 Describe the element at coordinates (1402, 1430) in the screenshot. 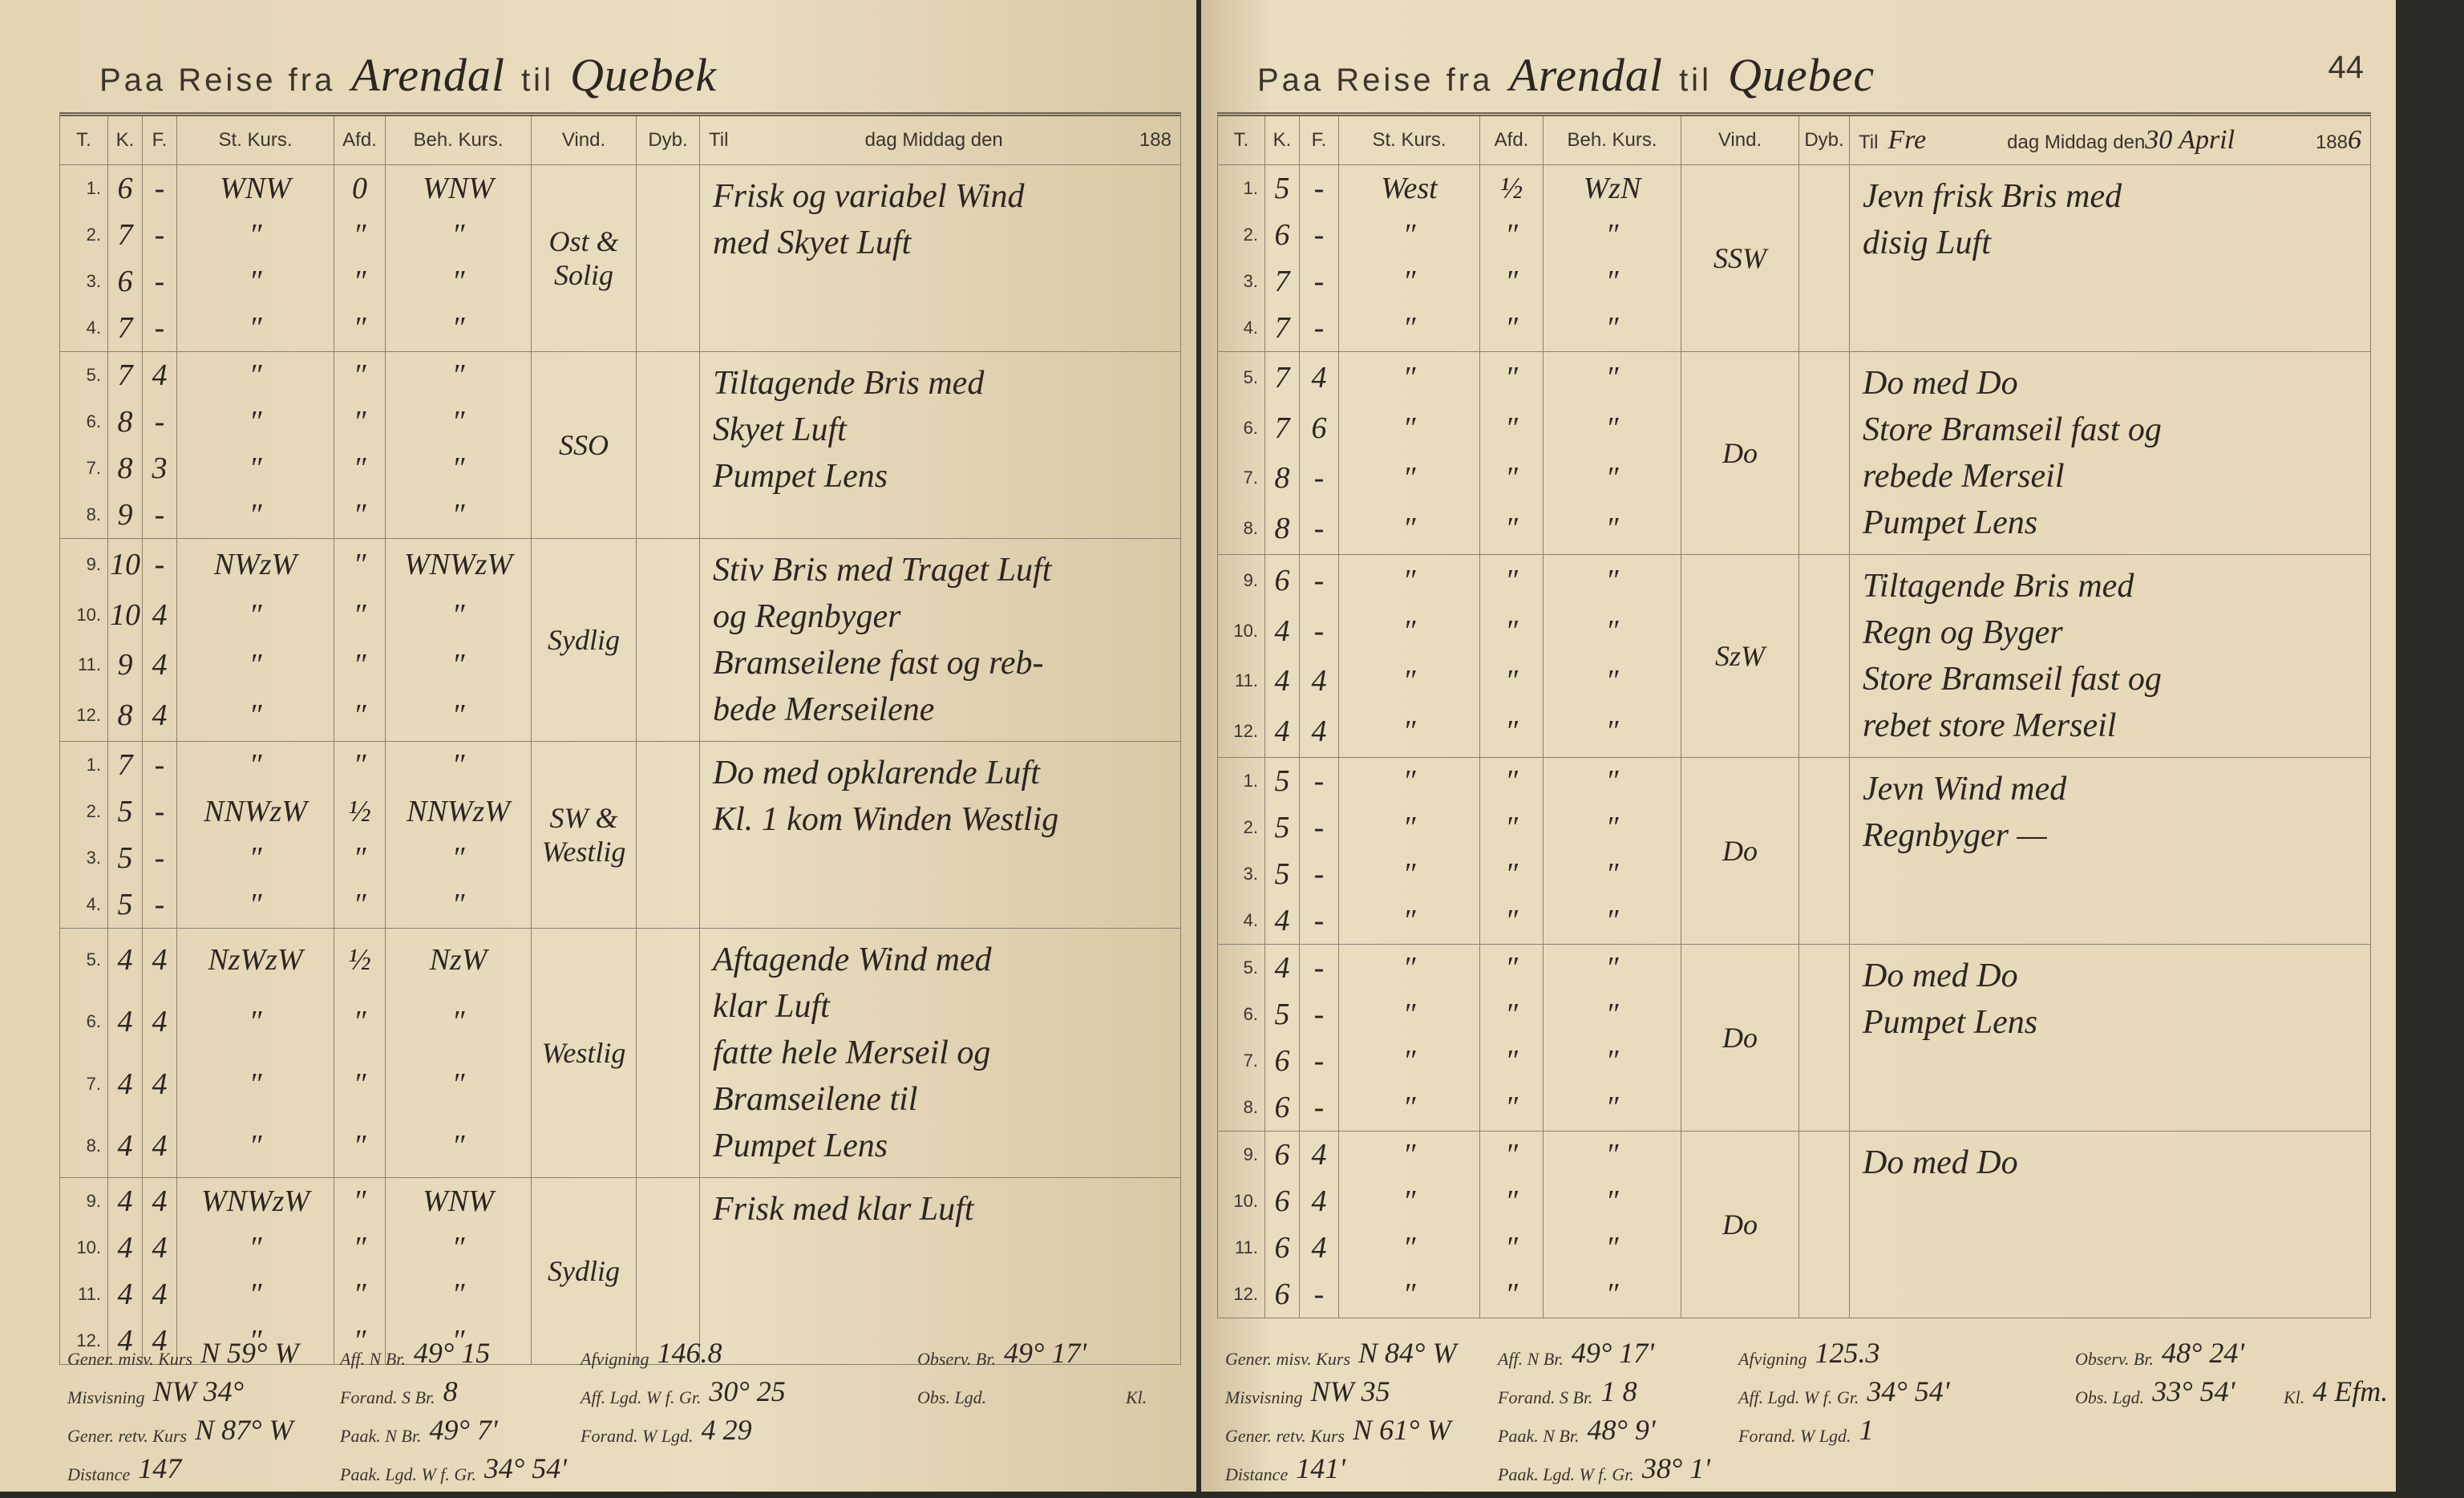

I see `footer-value: N 61° W` at that location.